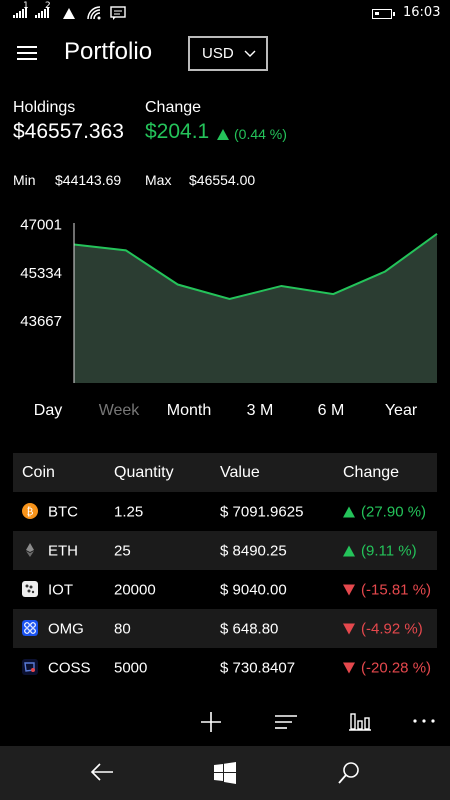 This screenshot has height=800, width=450. Describe the element at coordinates (422, 12) in the screenshot. I see `clock: 16:03` at that location.